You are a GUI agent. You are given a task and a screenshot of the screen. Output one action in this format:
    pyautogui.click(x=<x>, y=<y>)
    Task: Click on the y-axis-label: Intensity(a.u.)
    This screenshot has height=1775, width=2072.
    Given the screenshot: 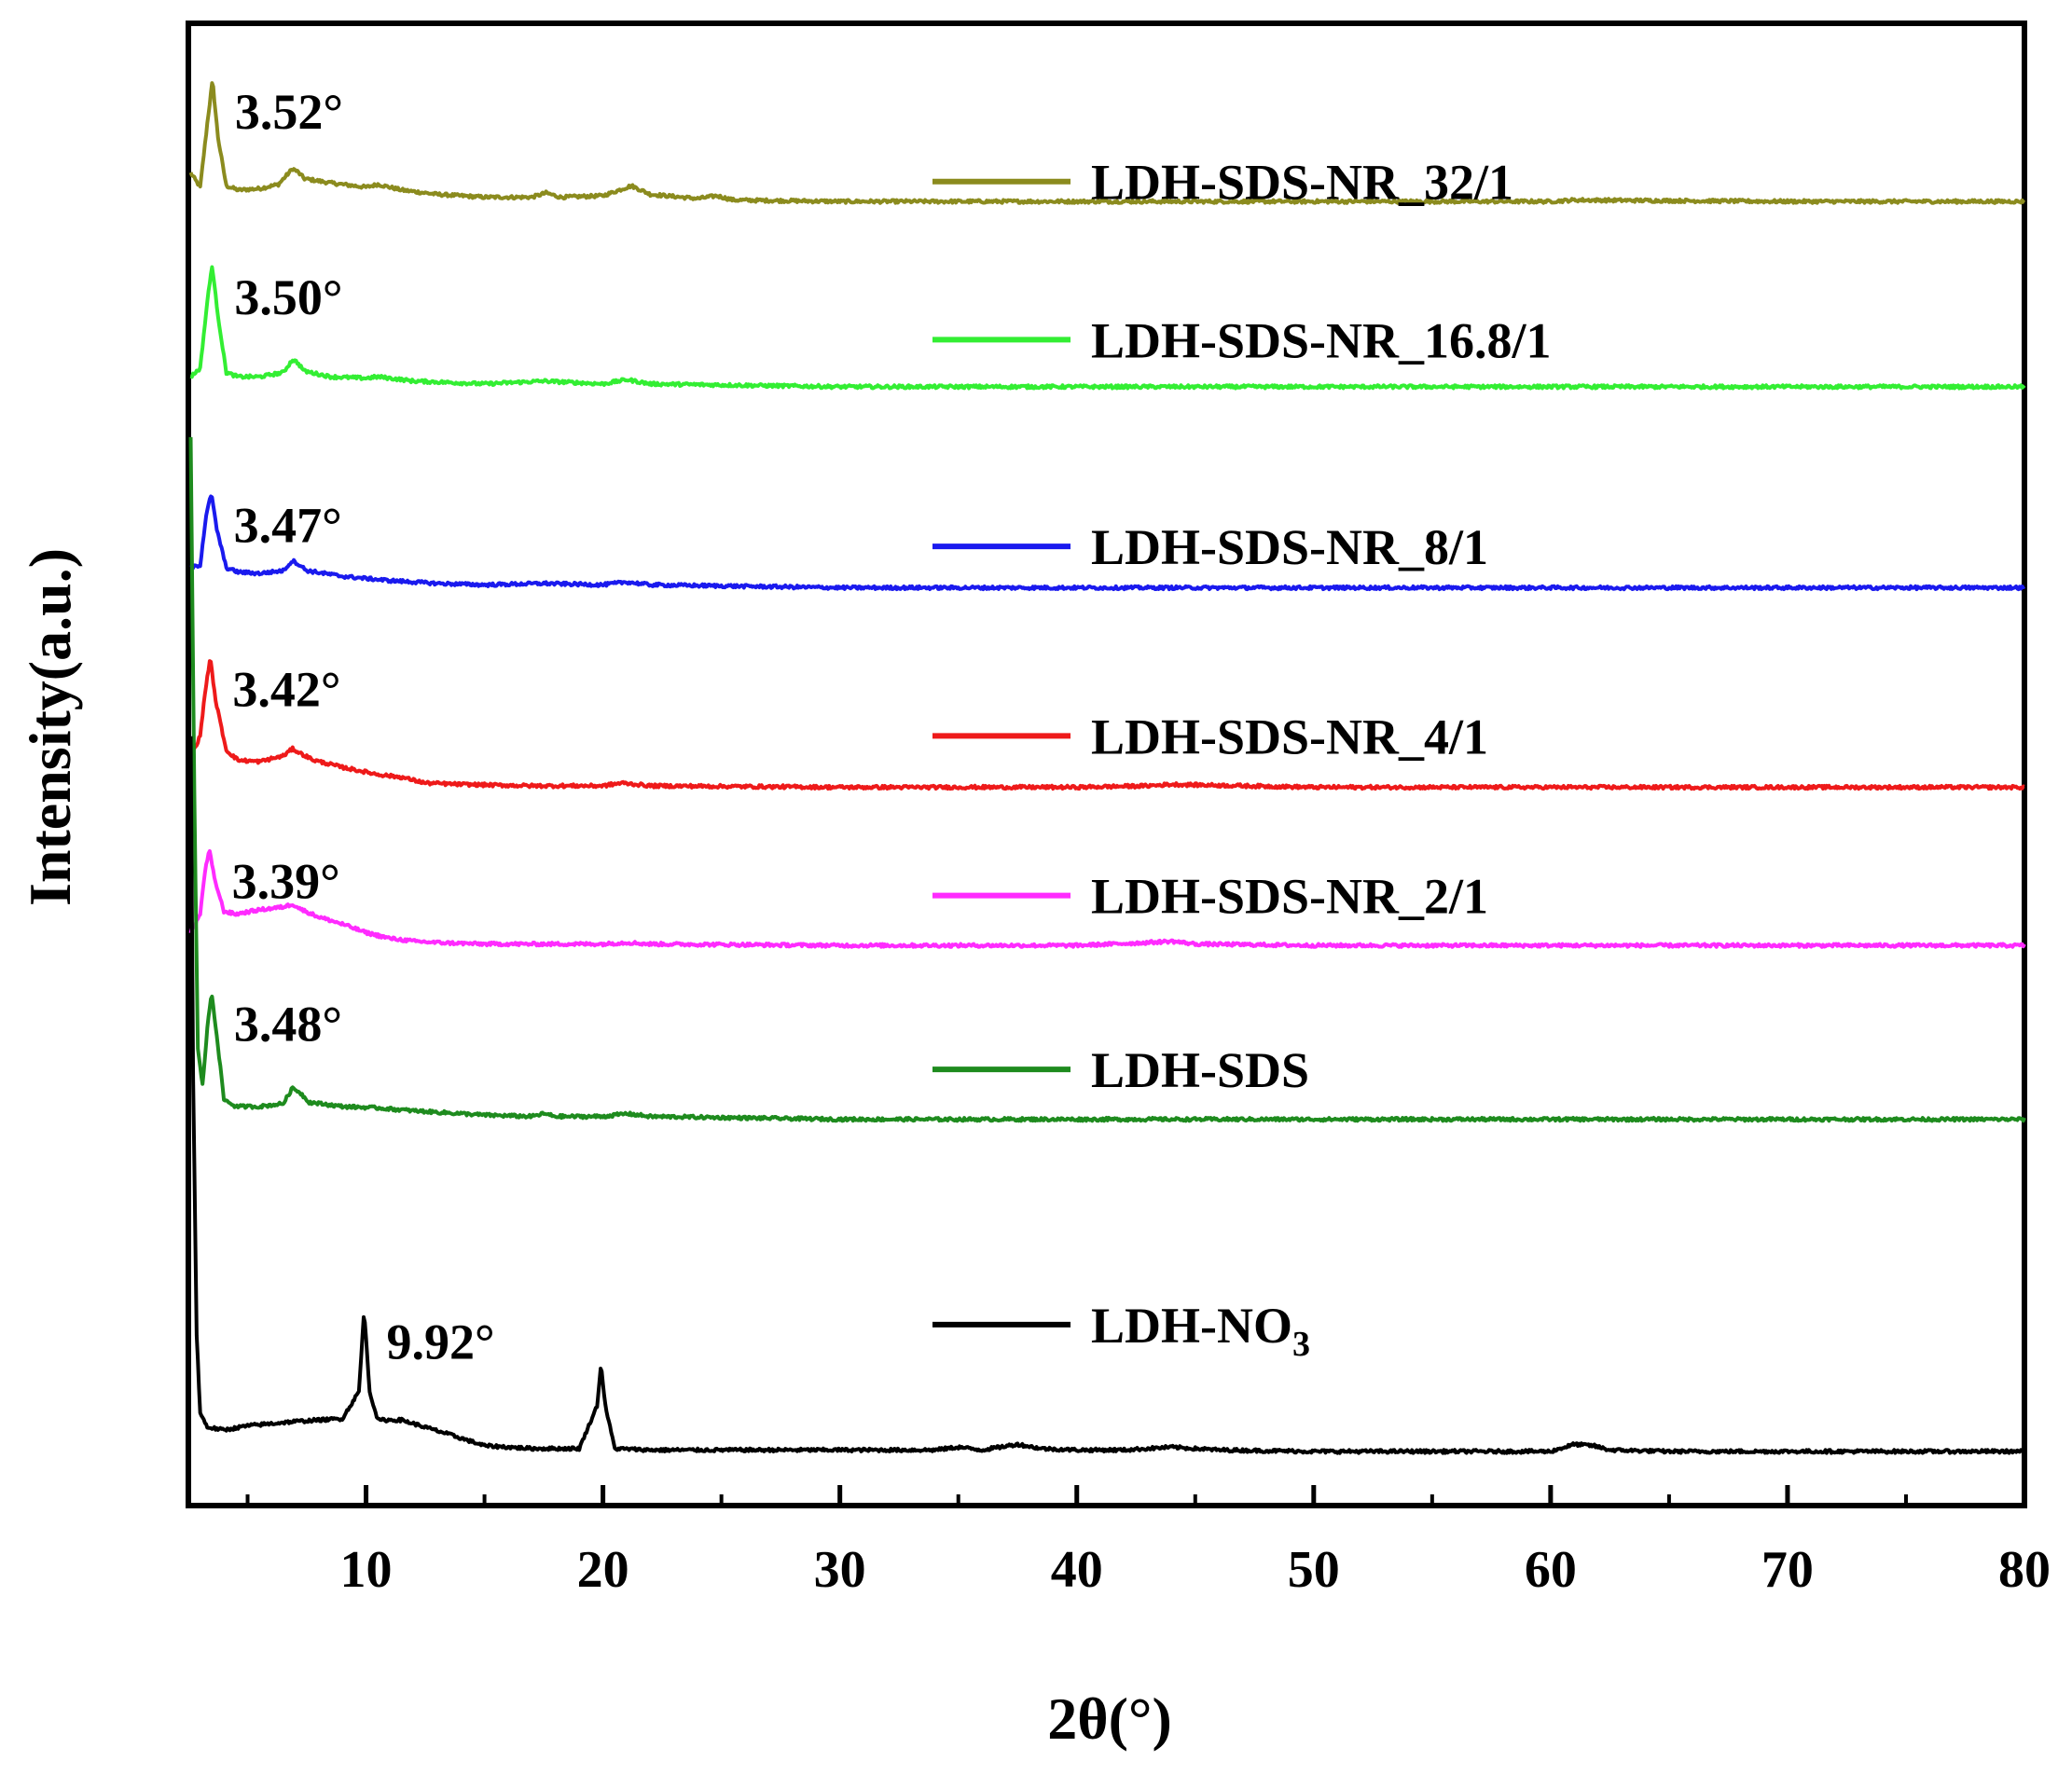 What is the action you would take?
    pyautogui.click(x=50, y=727)
    